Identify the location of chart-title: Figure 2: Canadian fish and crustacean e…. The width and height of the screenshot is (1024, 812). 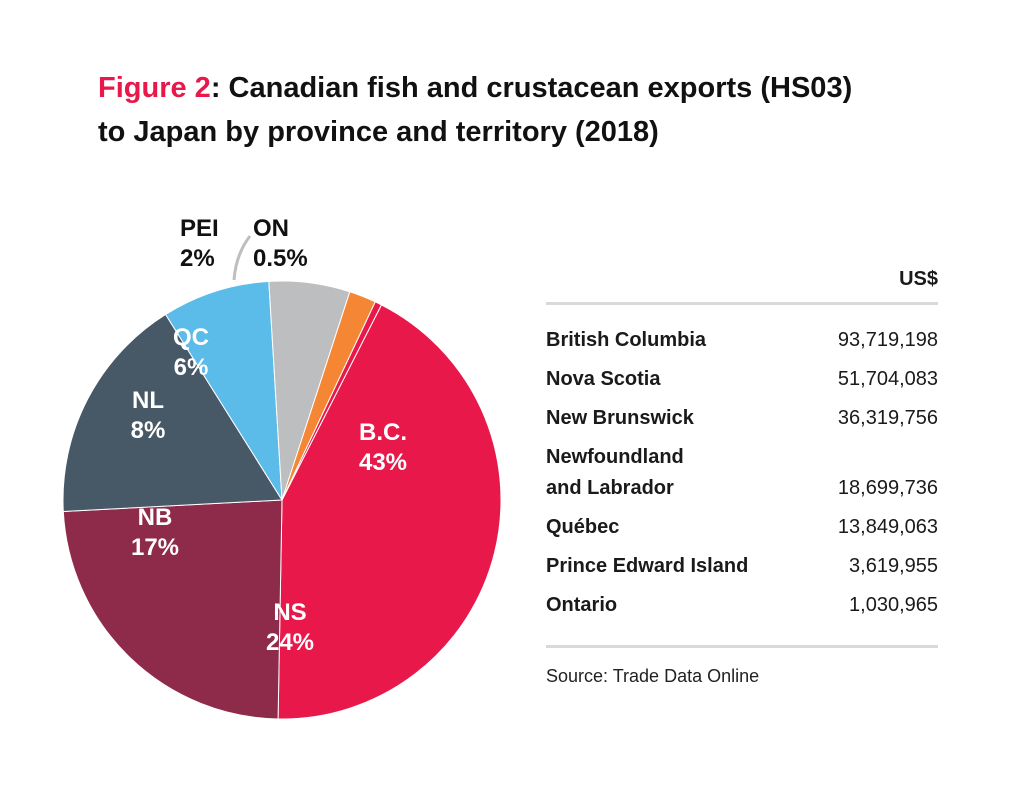
(528, 110).